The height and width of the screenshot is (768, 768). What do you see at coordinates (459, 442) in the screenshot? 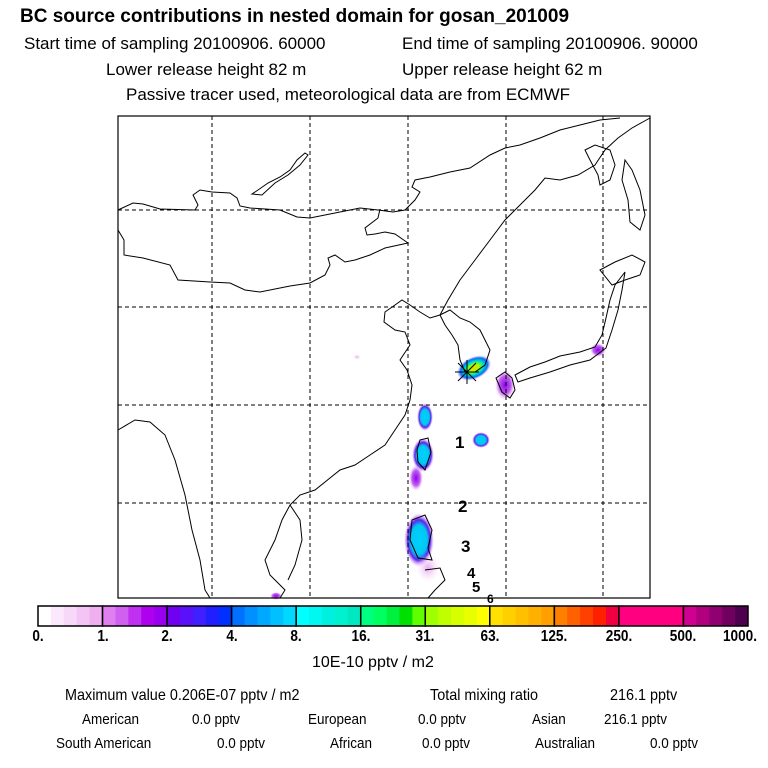
I see `map-label: 1` at bounding box center [459, 442].